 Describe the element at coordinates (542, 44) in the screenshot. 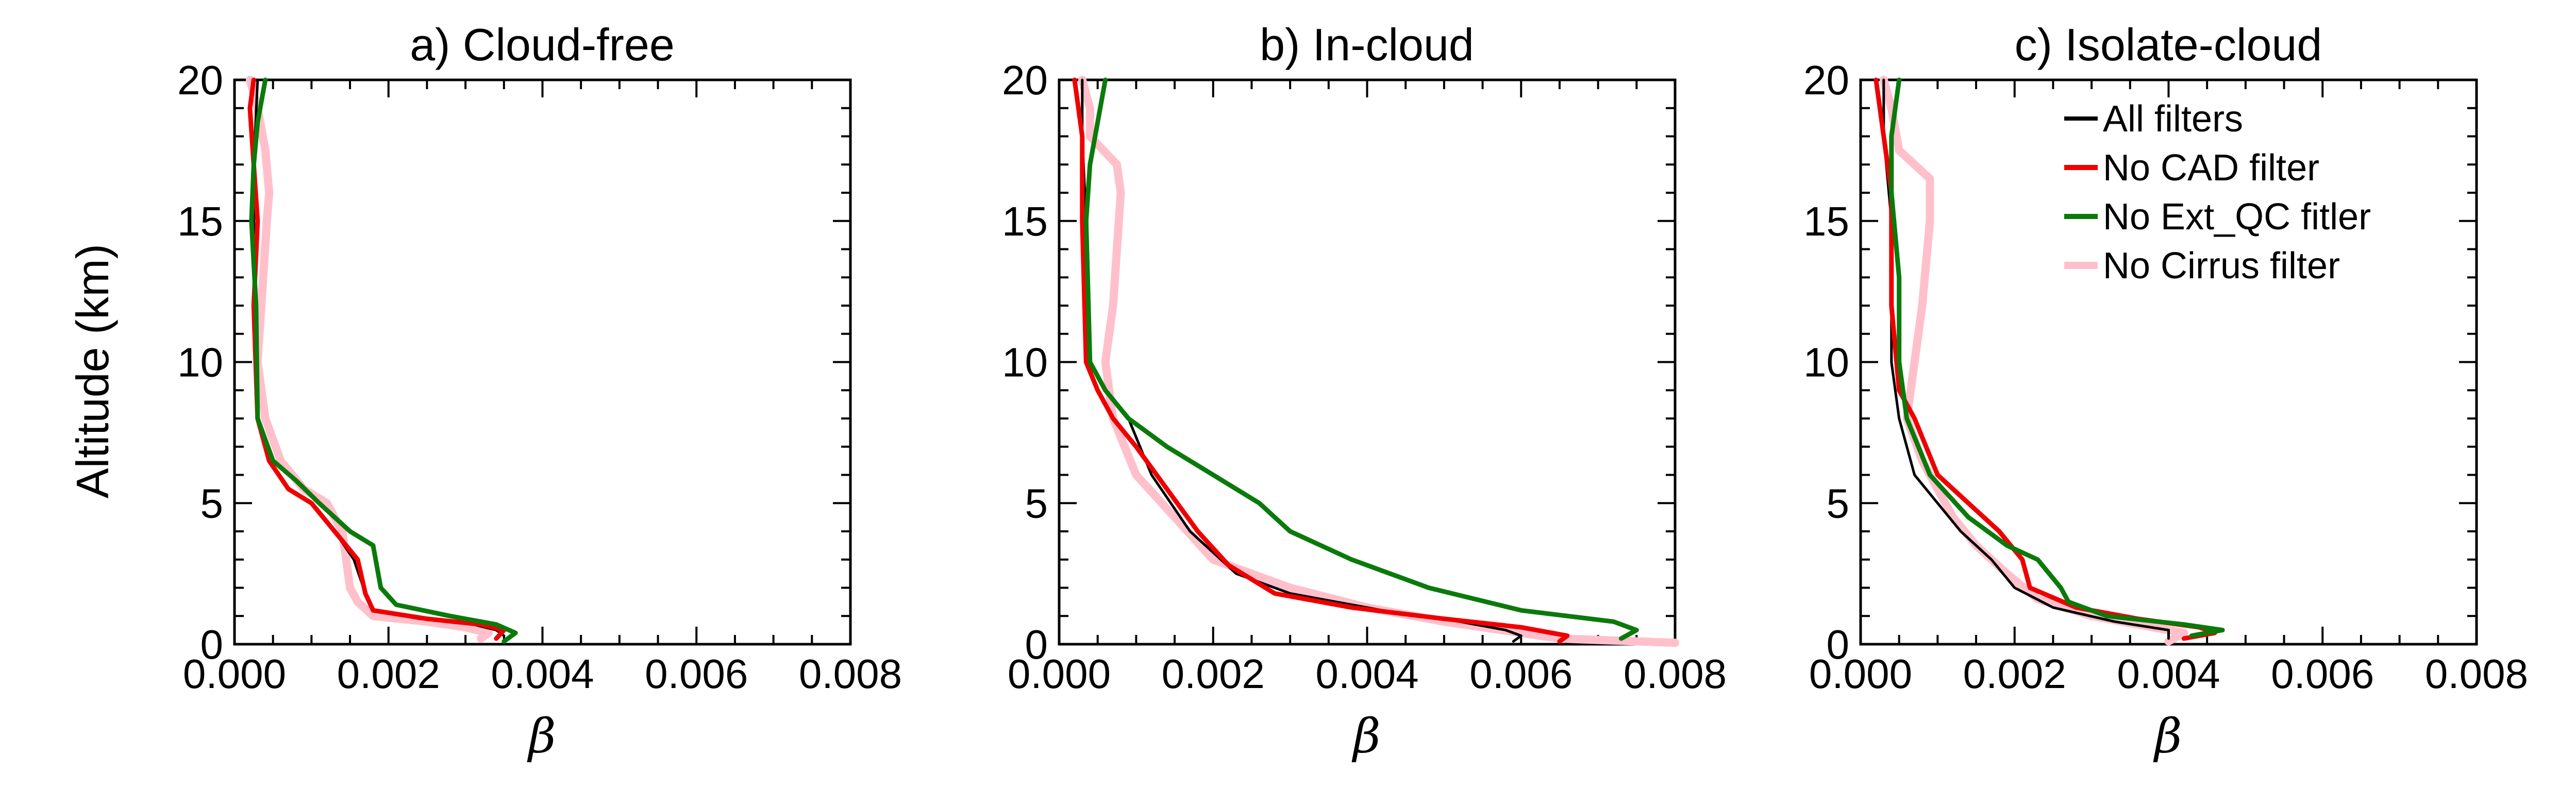

I see `panel-title: a) Cloud-free` at that location.